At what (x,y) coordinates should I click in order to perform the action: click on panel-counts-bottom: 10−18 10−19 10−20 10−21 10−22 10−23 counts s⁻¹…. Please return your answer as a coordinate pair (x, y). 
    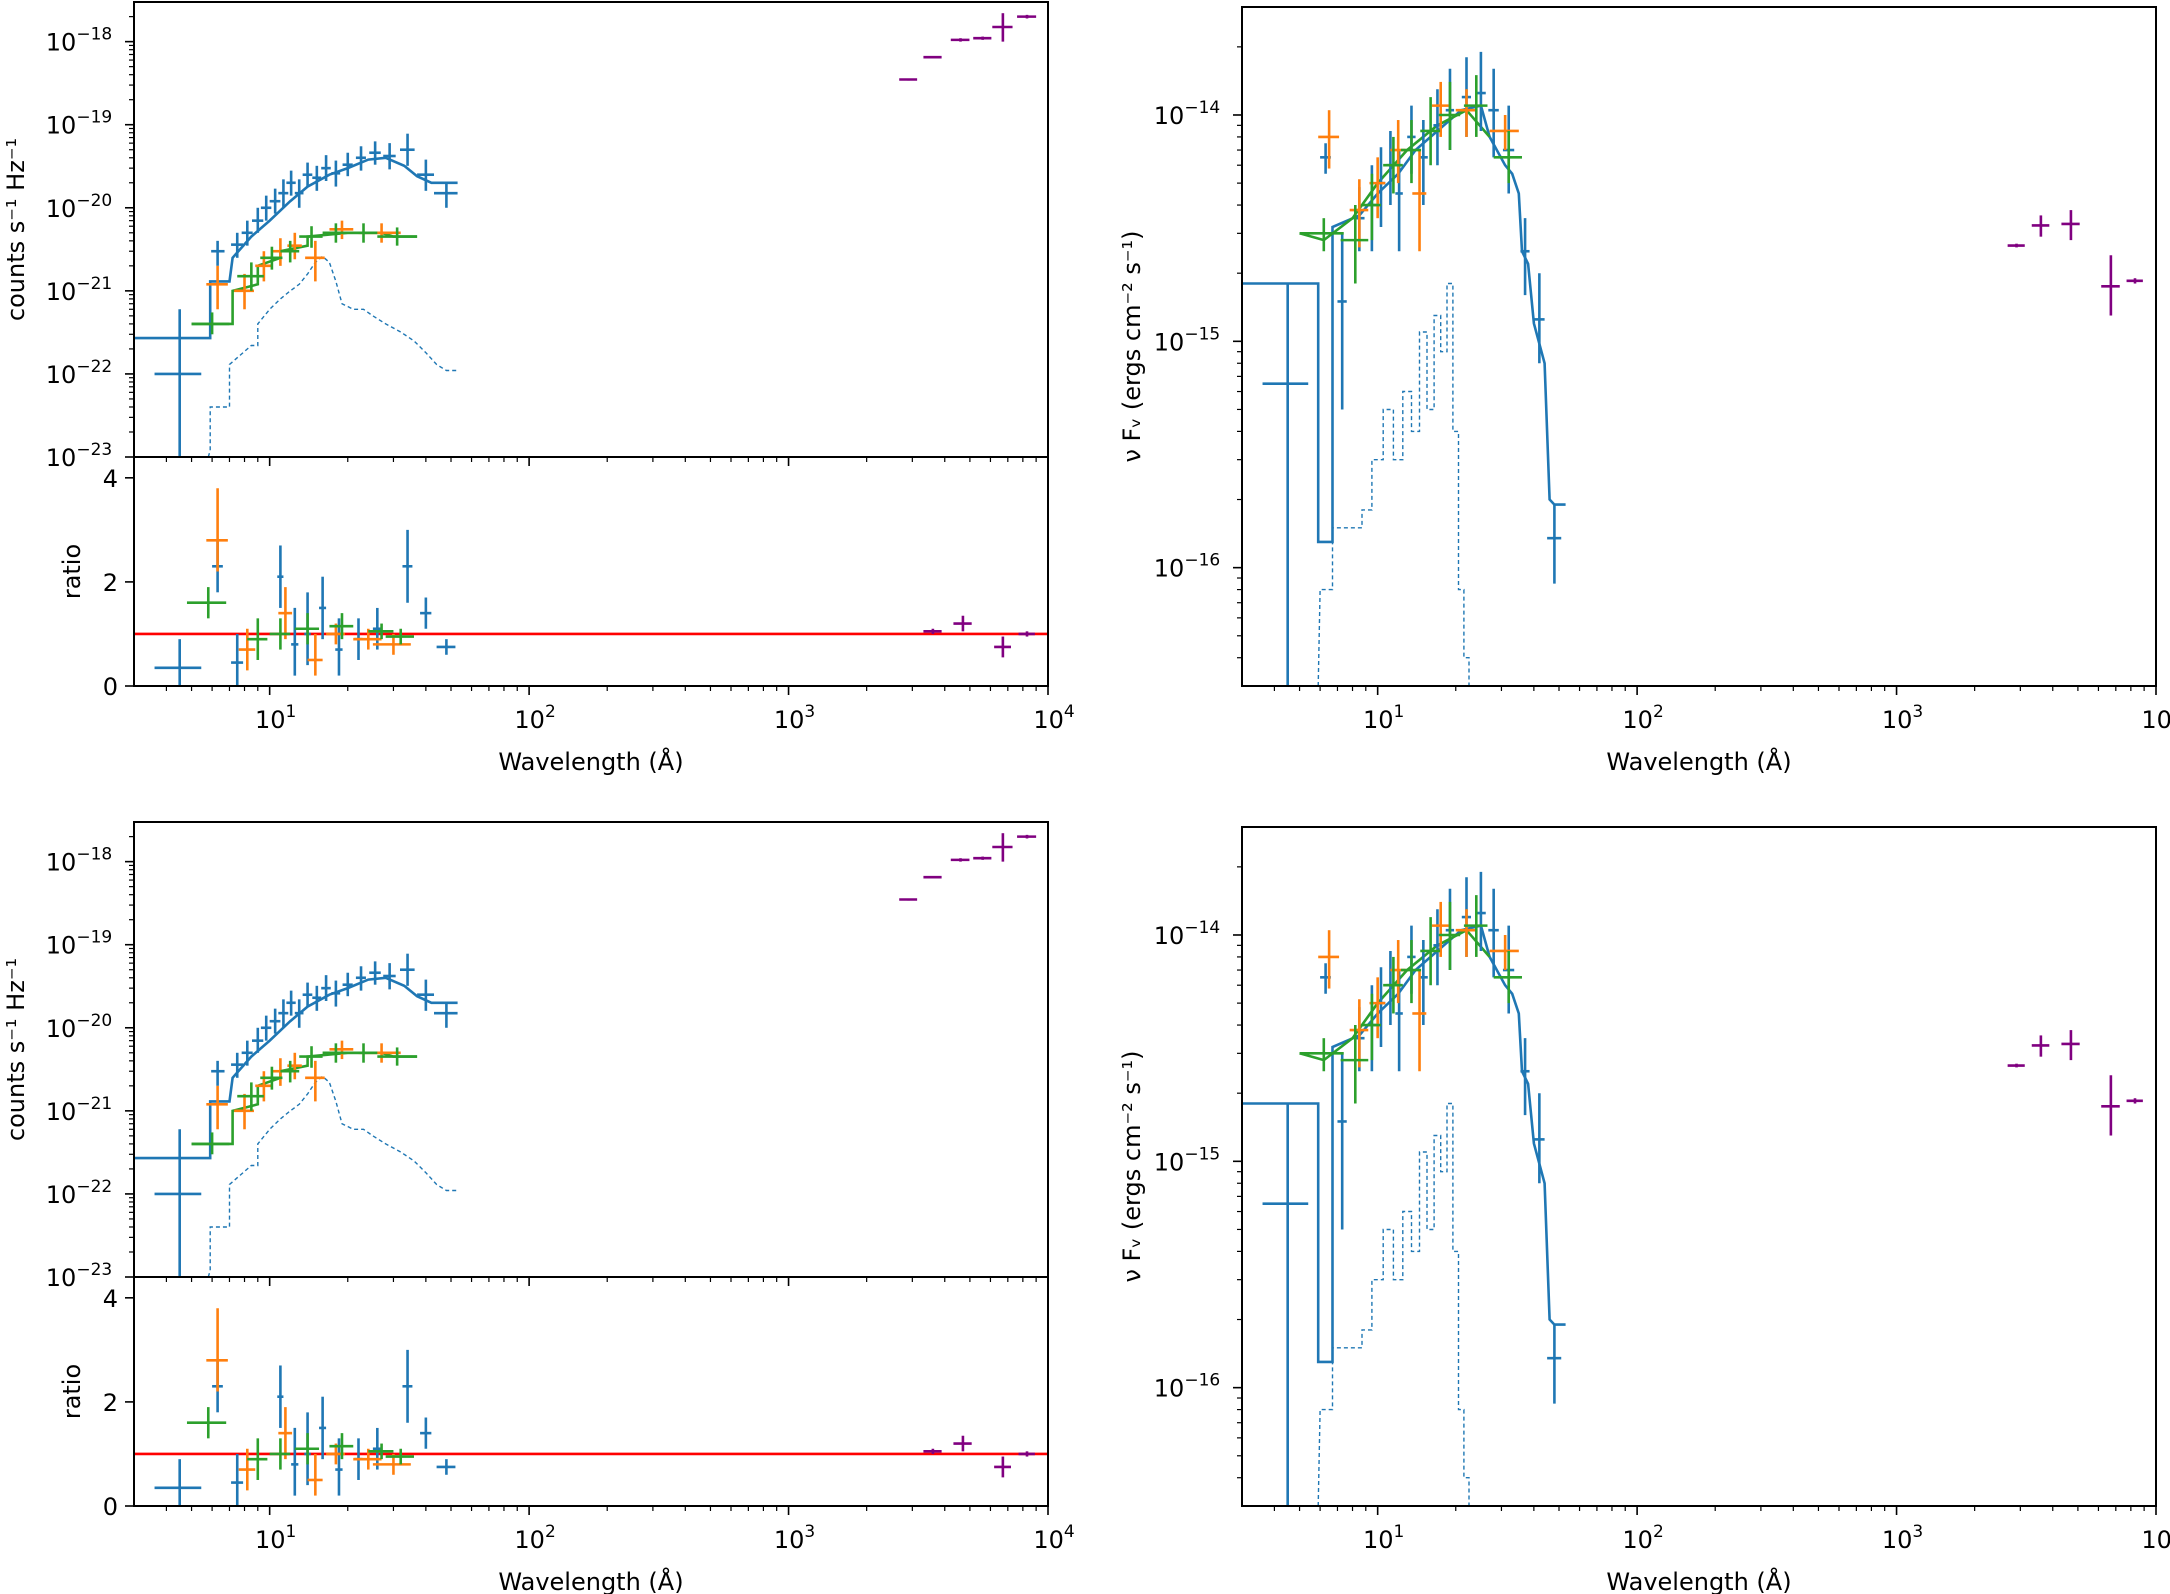
    Looking at the image, I should click on (525, 1056).